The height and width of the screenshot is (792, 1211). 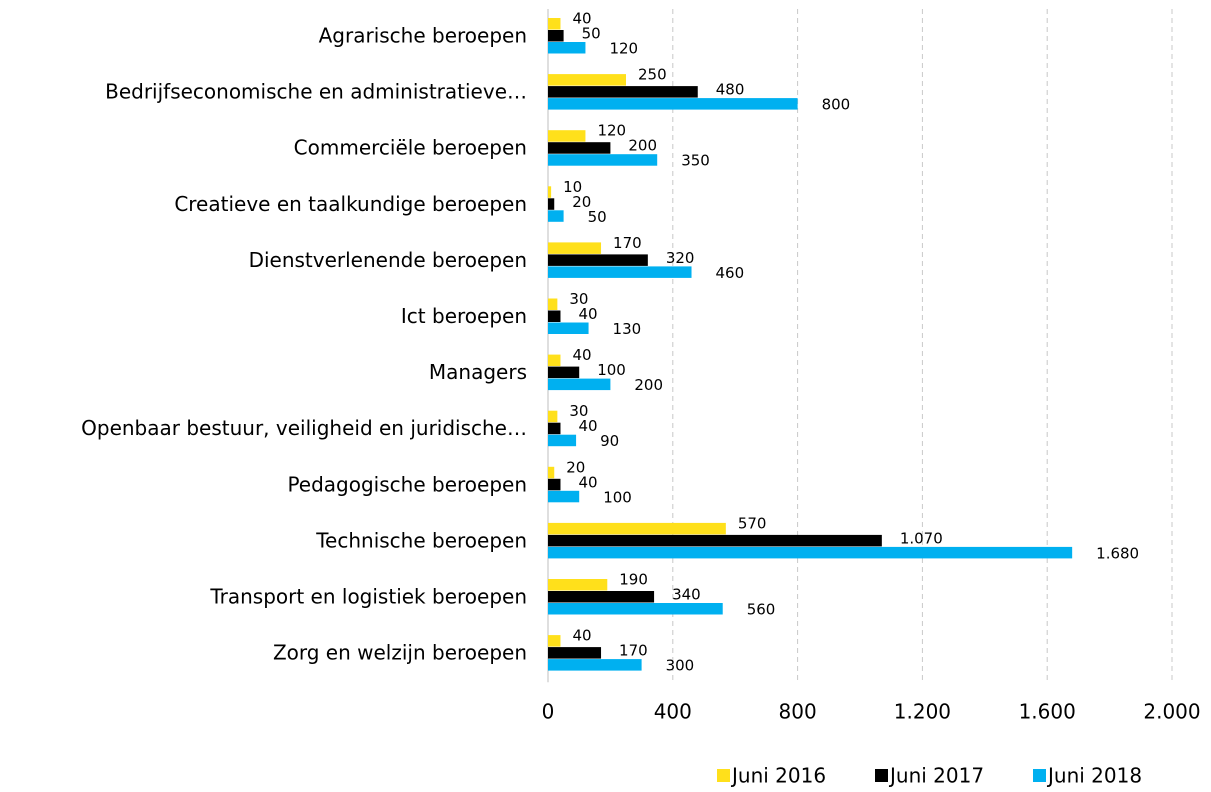 What do you see at coordinates (730, 90) in the screenshot?
I see `value-label: 480` at bounding box center [730, 90].